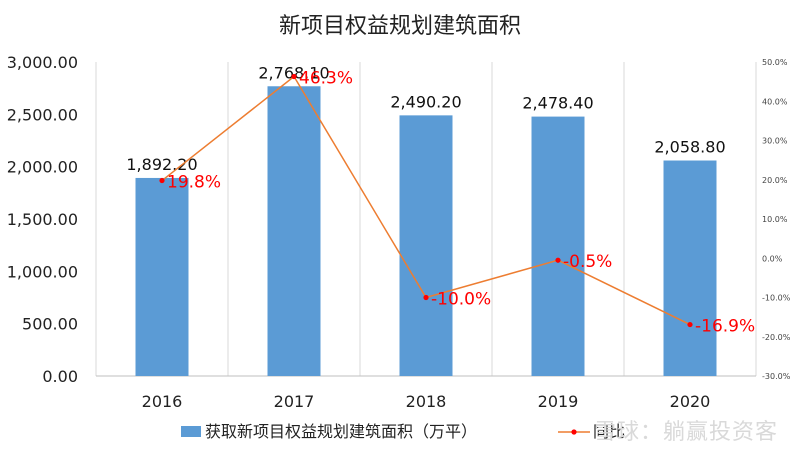 The image size is (800, 455). I want to click on y-right-tick-label: -30.0%, so click(776, 376).